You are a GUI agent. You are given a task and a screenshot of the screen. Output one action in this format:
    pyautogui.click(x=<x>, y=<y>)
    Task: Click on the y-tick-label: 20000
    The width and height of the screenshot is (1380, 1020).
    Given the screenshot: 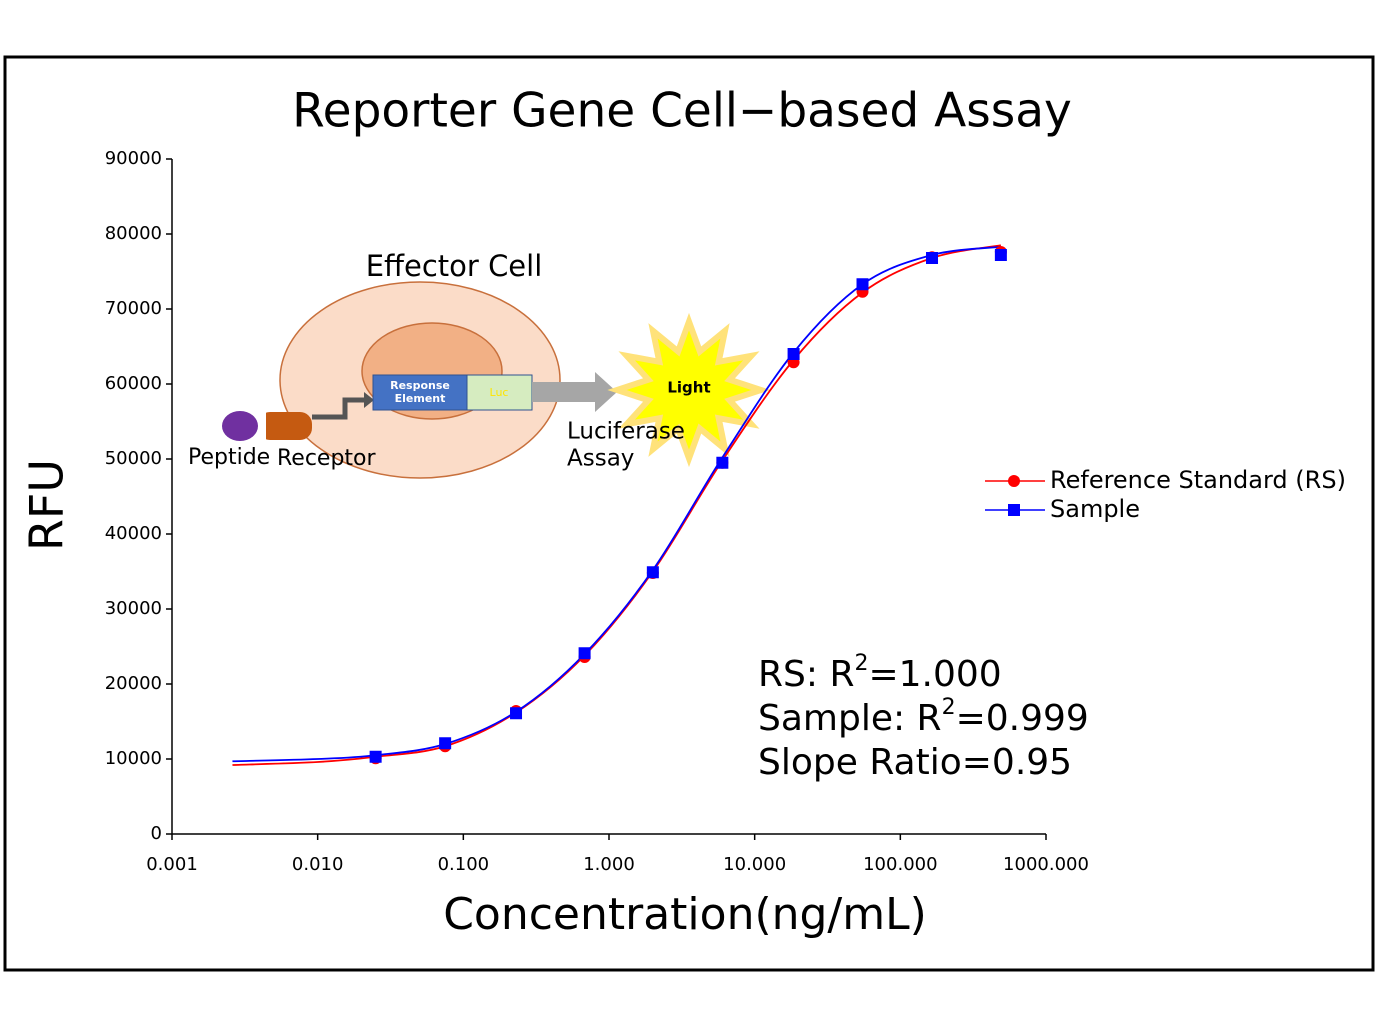 What is the action you would take?
    pyautogui.click(x=133, y=683)
    